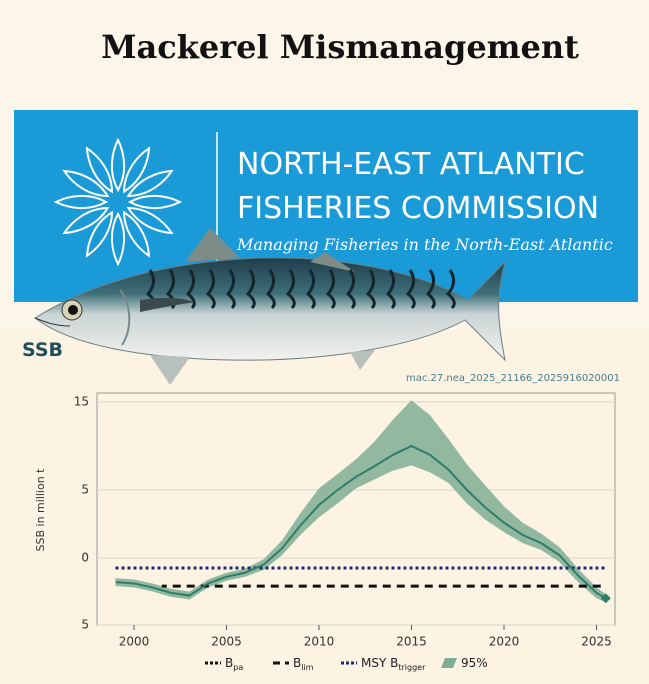  What do you see at coordinates (340, 47) in the screenshot?
I see `page-title: Mackerel Mismanagement` at bounding box center [340, 47].